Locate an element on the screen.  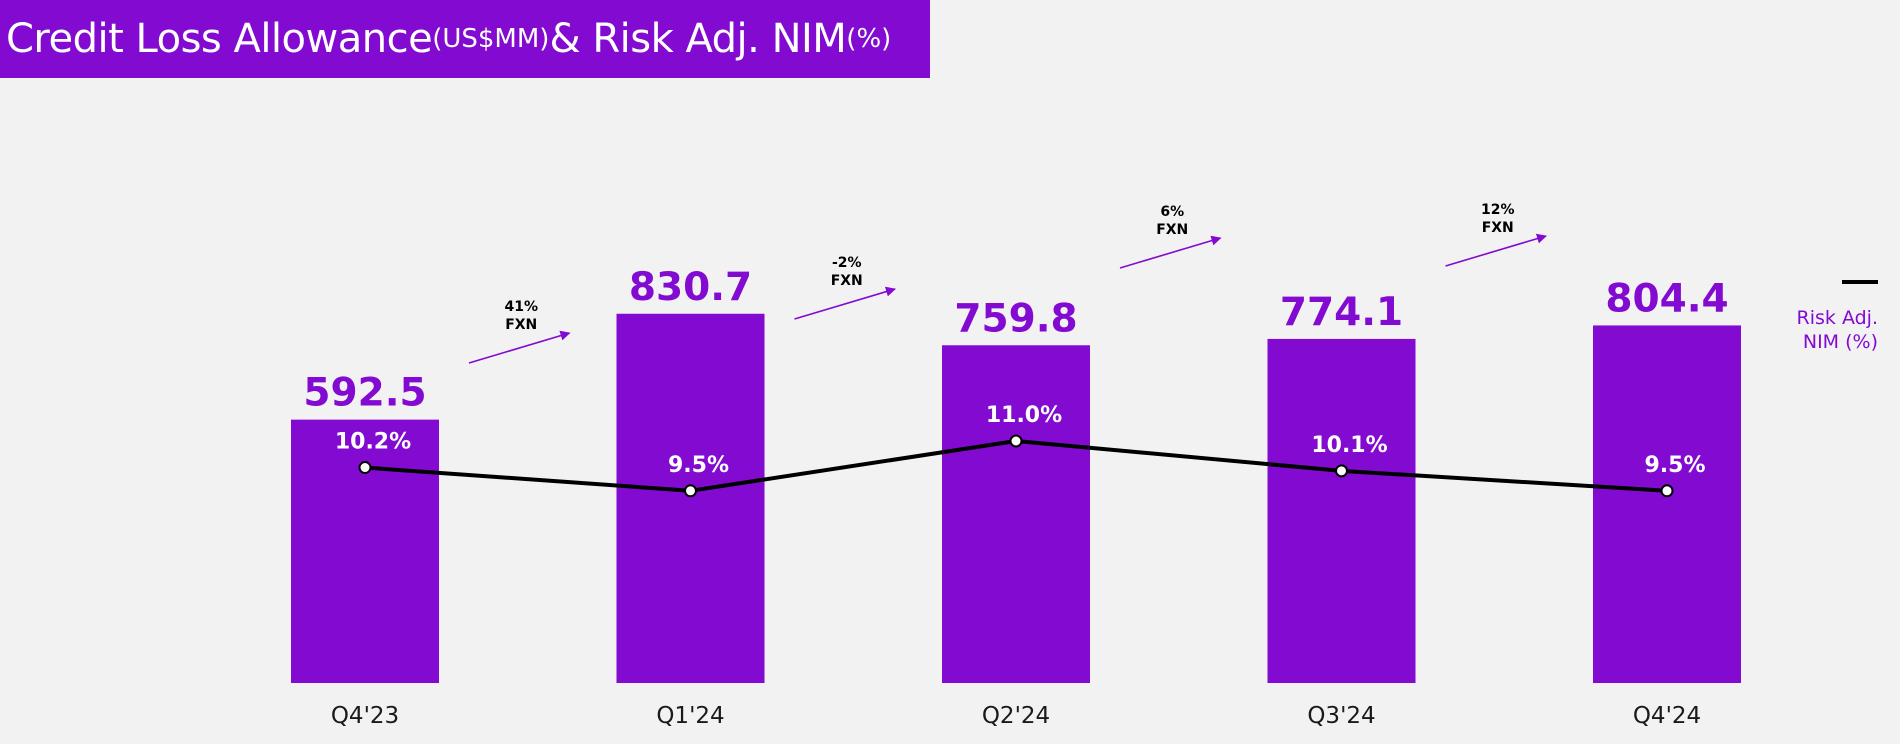
category-label: Q3'24 is located at coordinates (1341, 716).